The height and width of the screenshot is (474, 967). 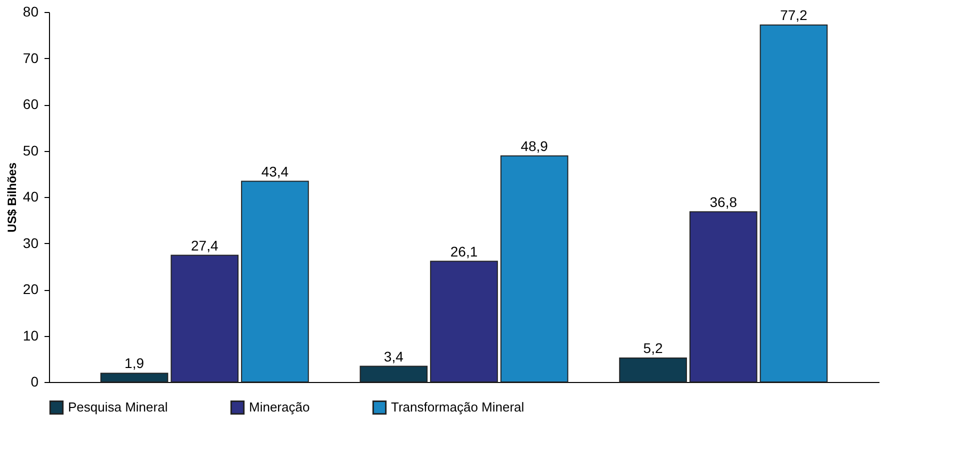 What do you see at coordinates (275, 171) in the screenshot?
I see `text: 43,4` at bounding box center [275, 171].